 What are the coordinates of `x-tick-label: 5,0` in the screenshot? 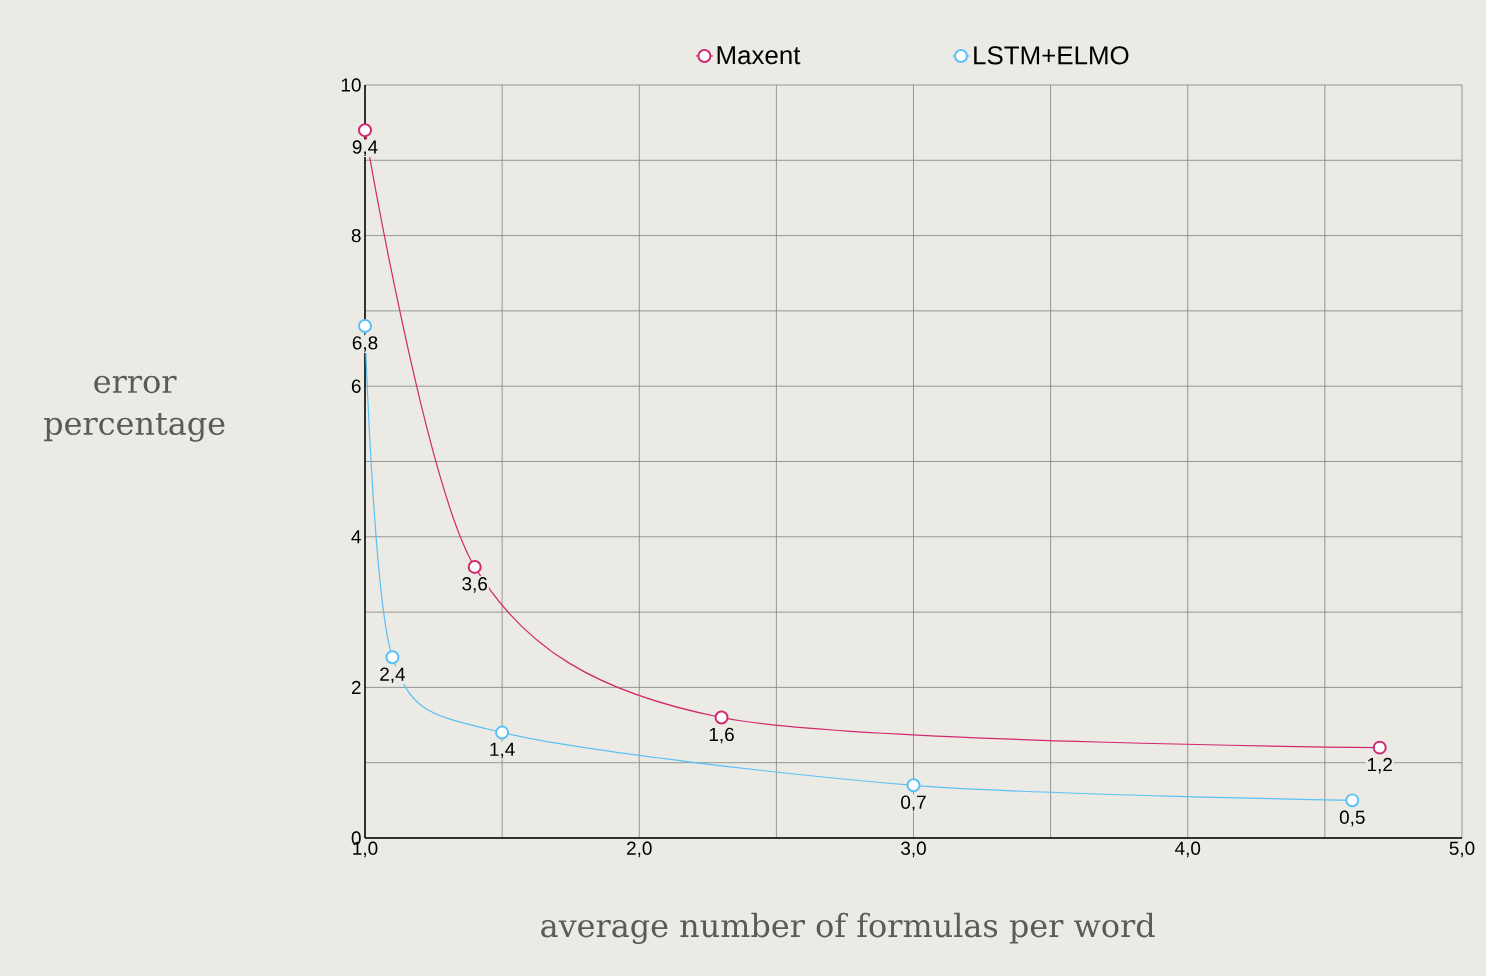 It's located at (1462, 849).